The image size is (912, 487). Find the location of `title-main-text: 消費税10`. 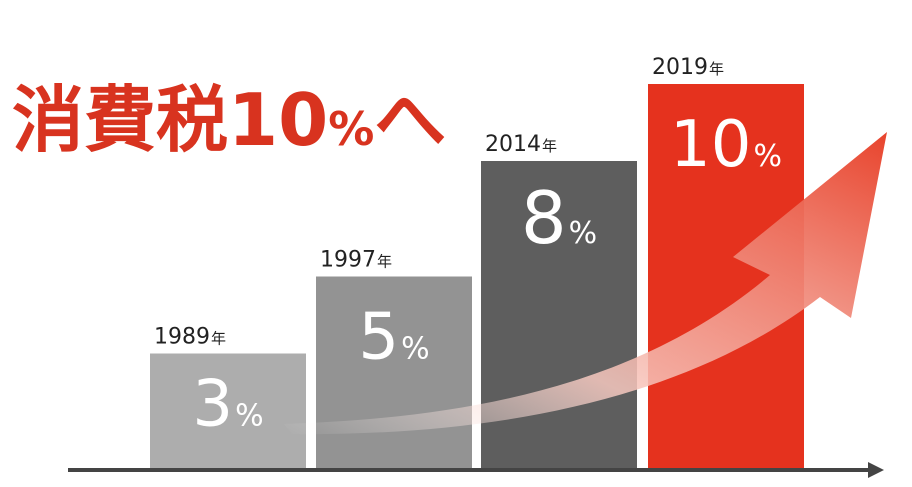

title-main-text: 消費税10 is located at coordinates (170, 120).